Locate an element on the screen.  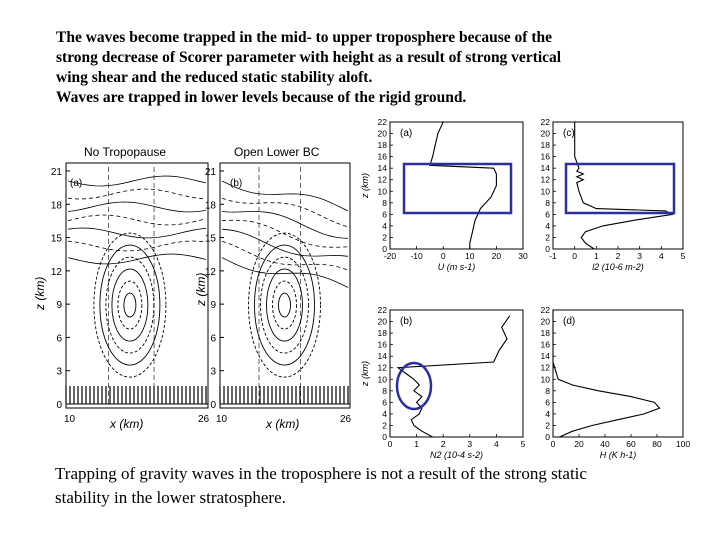
x-tick-label: 1 is located at coordinates (596, 256).